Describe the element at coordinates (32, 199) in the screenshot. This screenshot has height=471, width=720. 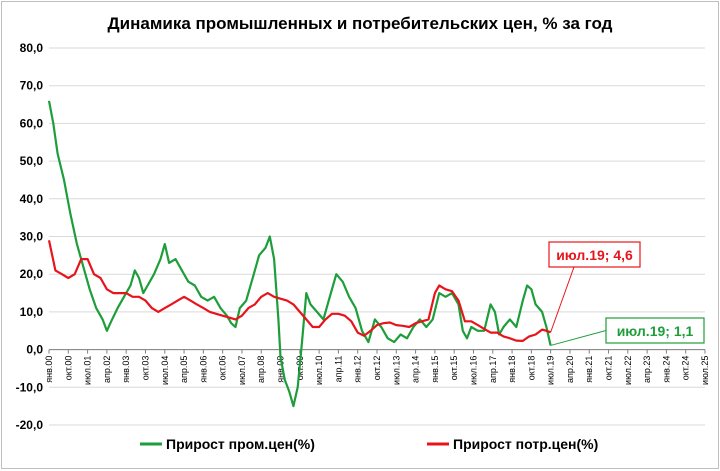
I see `y-tick-label: 40,0` at that location.